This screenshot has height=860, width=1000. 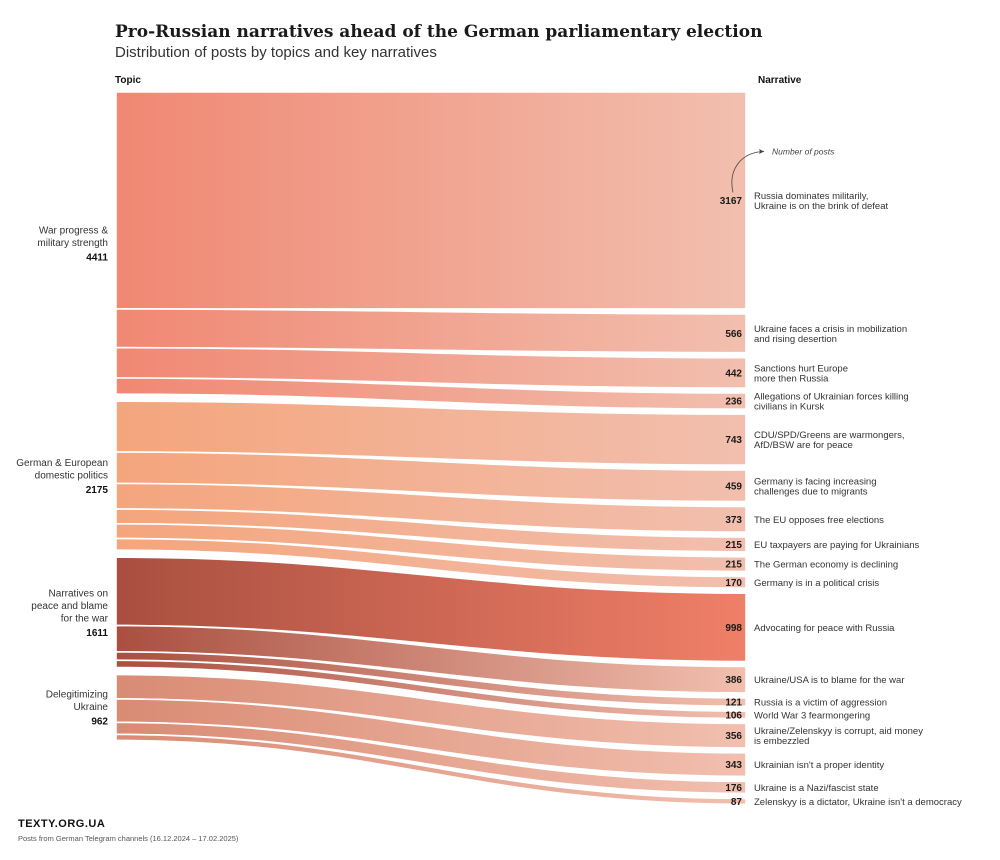 What do you see at coordinates (77, 695) in the screenshot?
I see `topic-label-line: Delegitimizing` at bounding box center [77, 695].